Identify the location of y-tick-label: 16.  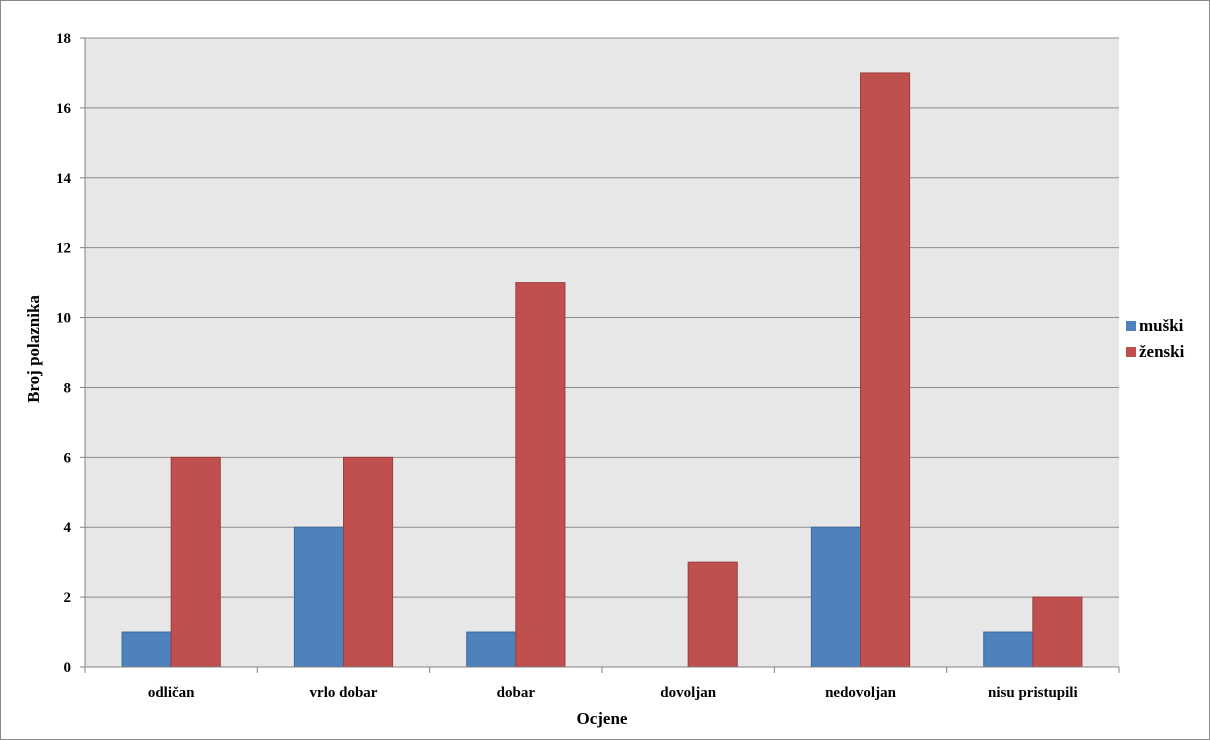
(64, 109).